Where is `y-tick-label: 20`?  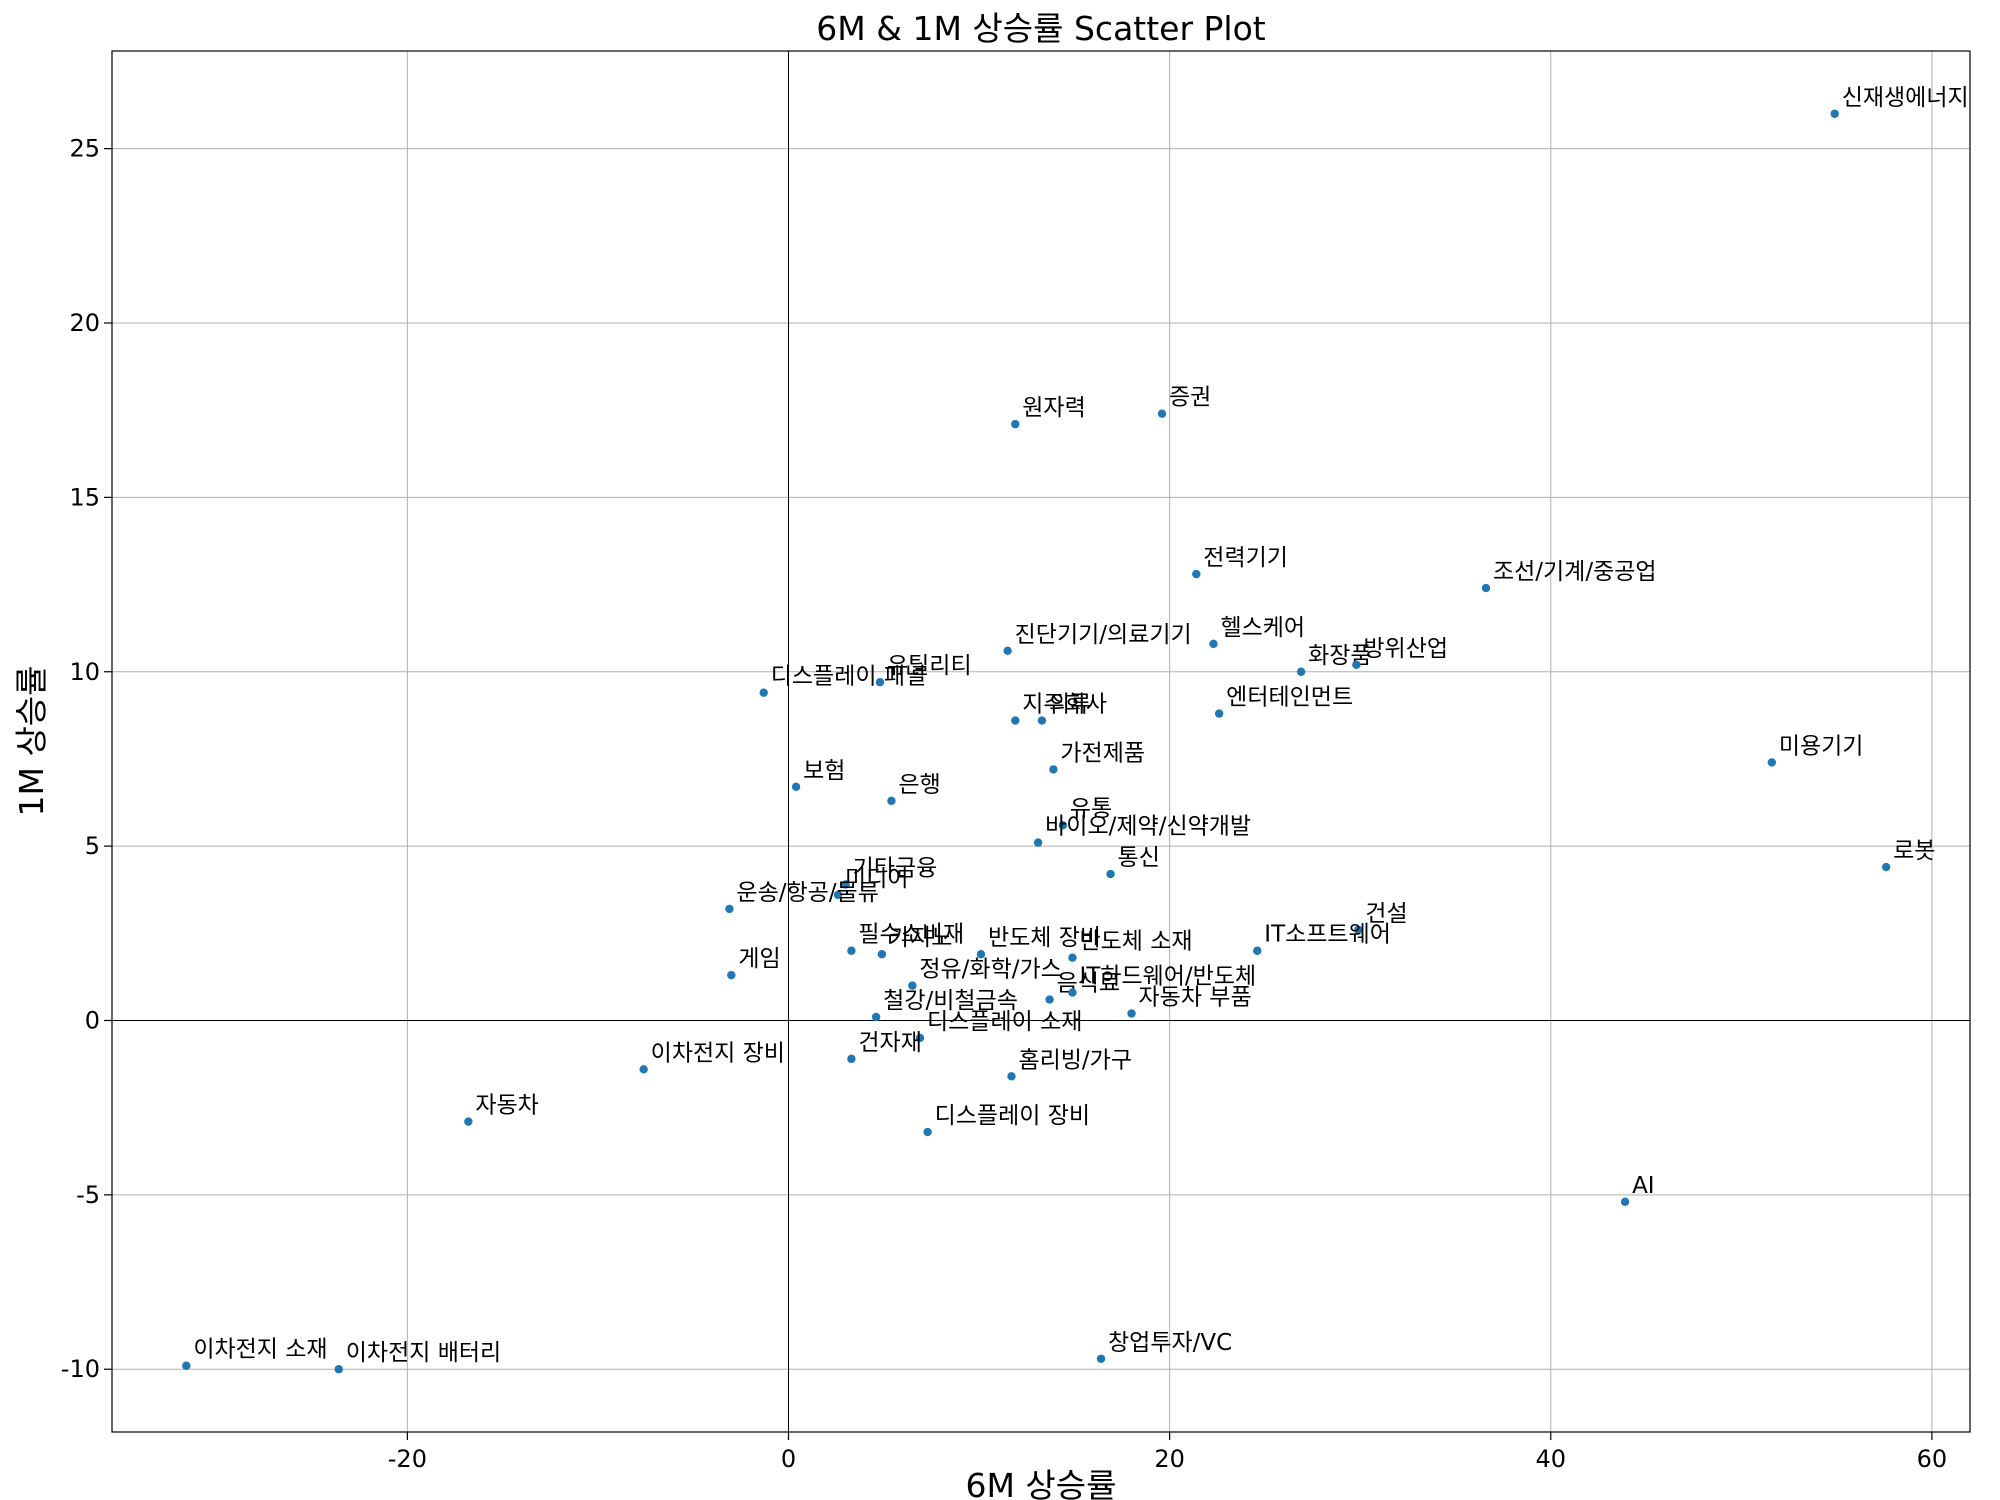
y-tick-label: 20 is located at coordinates (84, 323).